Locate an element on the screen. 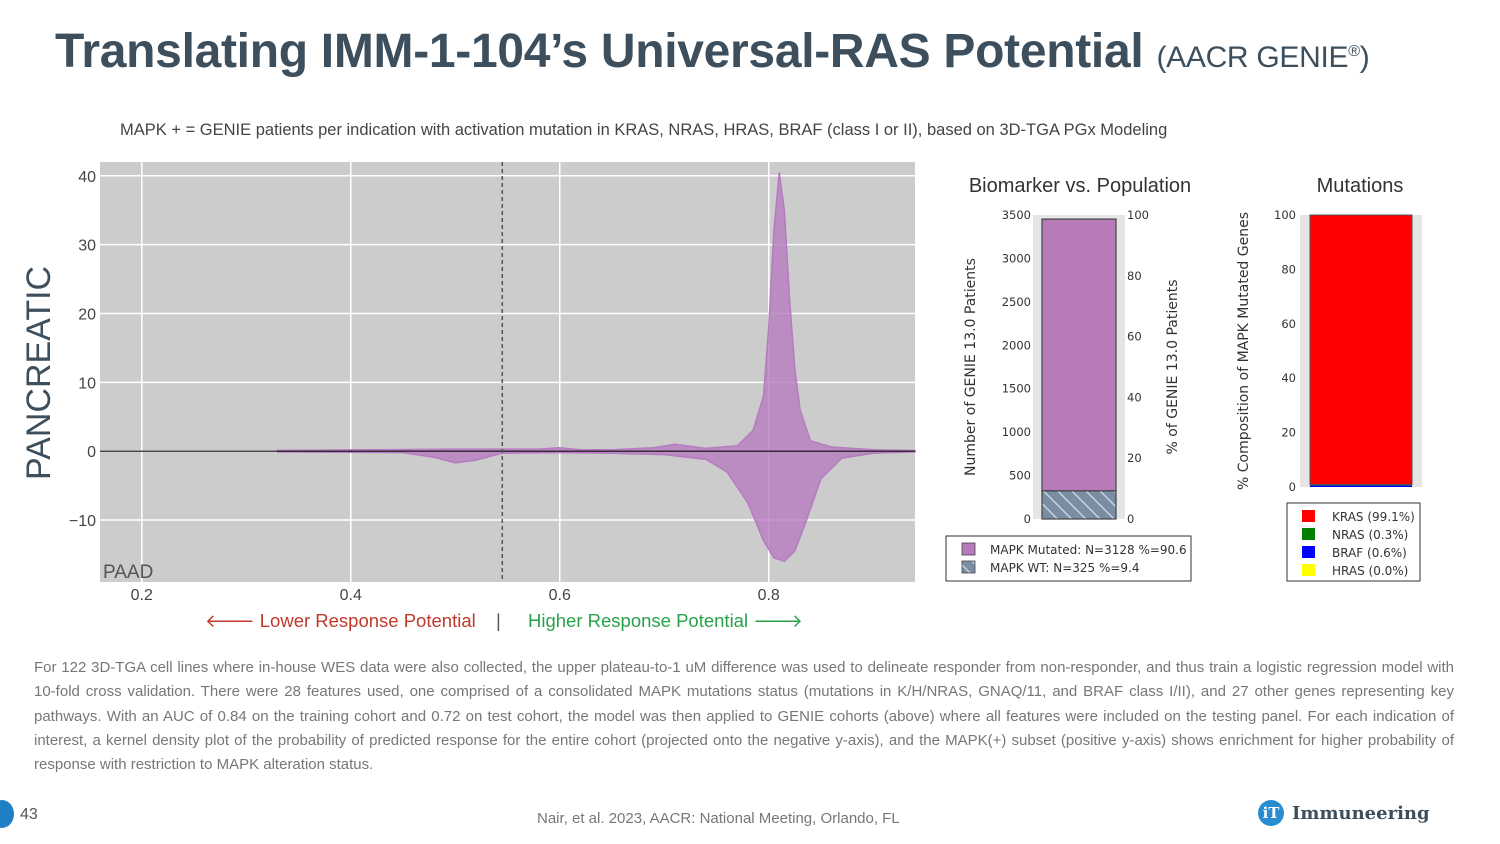  y-right-tick-label: 0 is located at coordinates (1130, 519).